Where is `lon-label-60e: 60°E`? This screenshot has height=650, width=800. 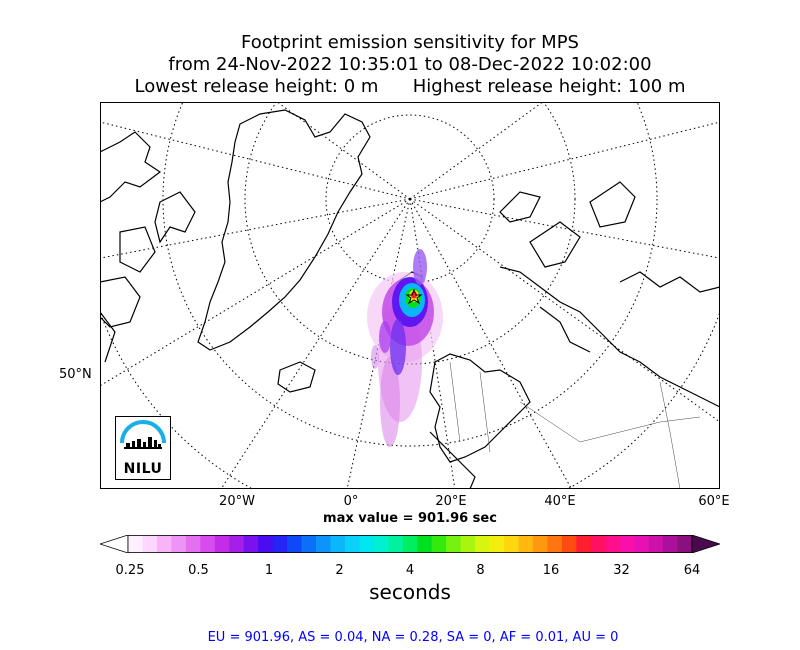 lon-label-60e: 60°E is located at coordinates (714, 501).